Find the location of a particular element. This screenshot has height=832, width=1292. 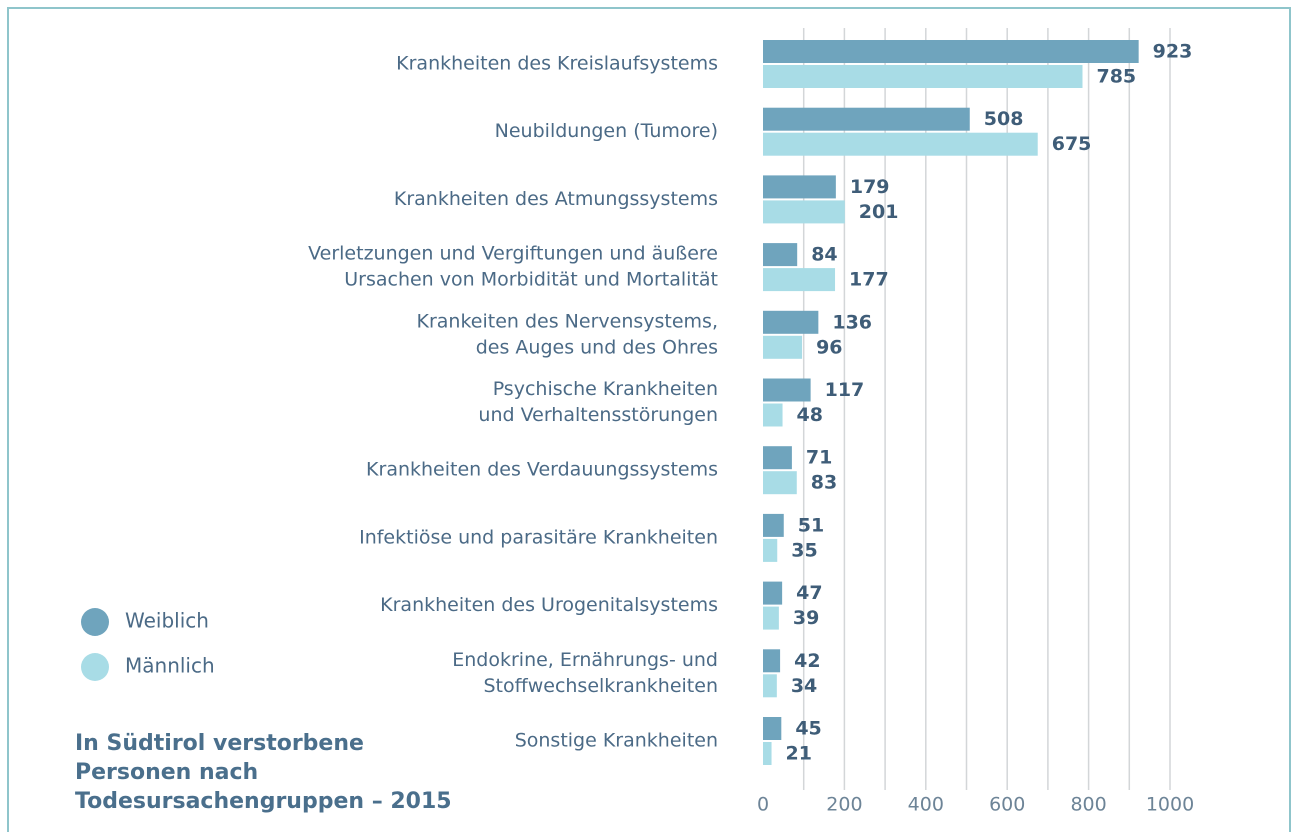

value-label: 51 is located at coordinates (811, 525).